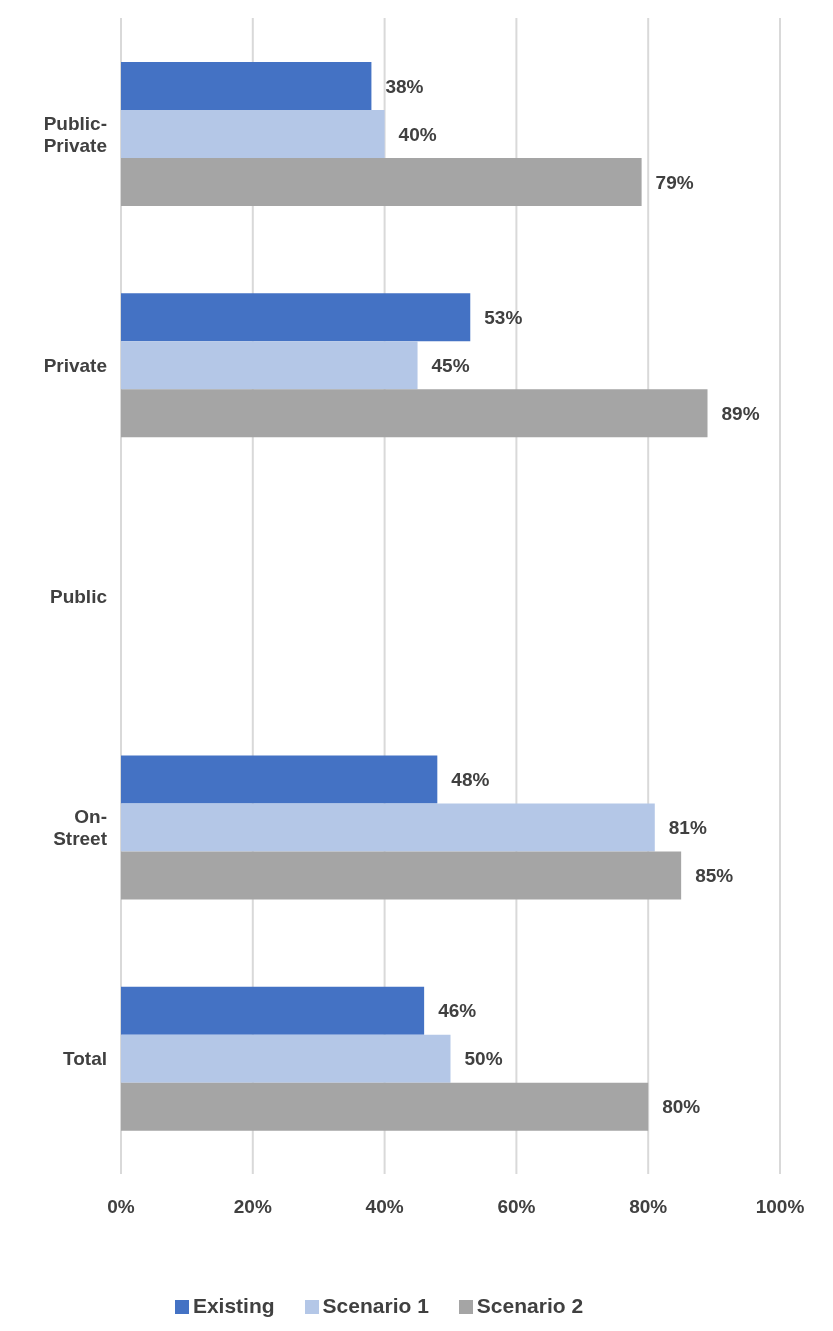  Describe the element at coordinates (674, 182) in the screenshot. I see `data-label: 79%` at that location.